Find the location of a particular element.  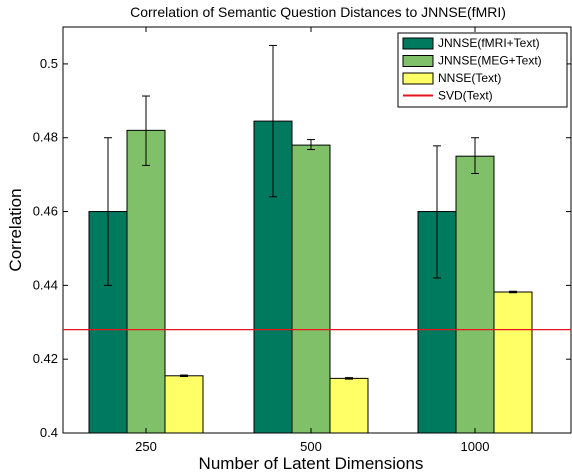

y-axis-title: Correlation is located at coordinates (15, 229).